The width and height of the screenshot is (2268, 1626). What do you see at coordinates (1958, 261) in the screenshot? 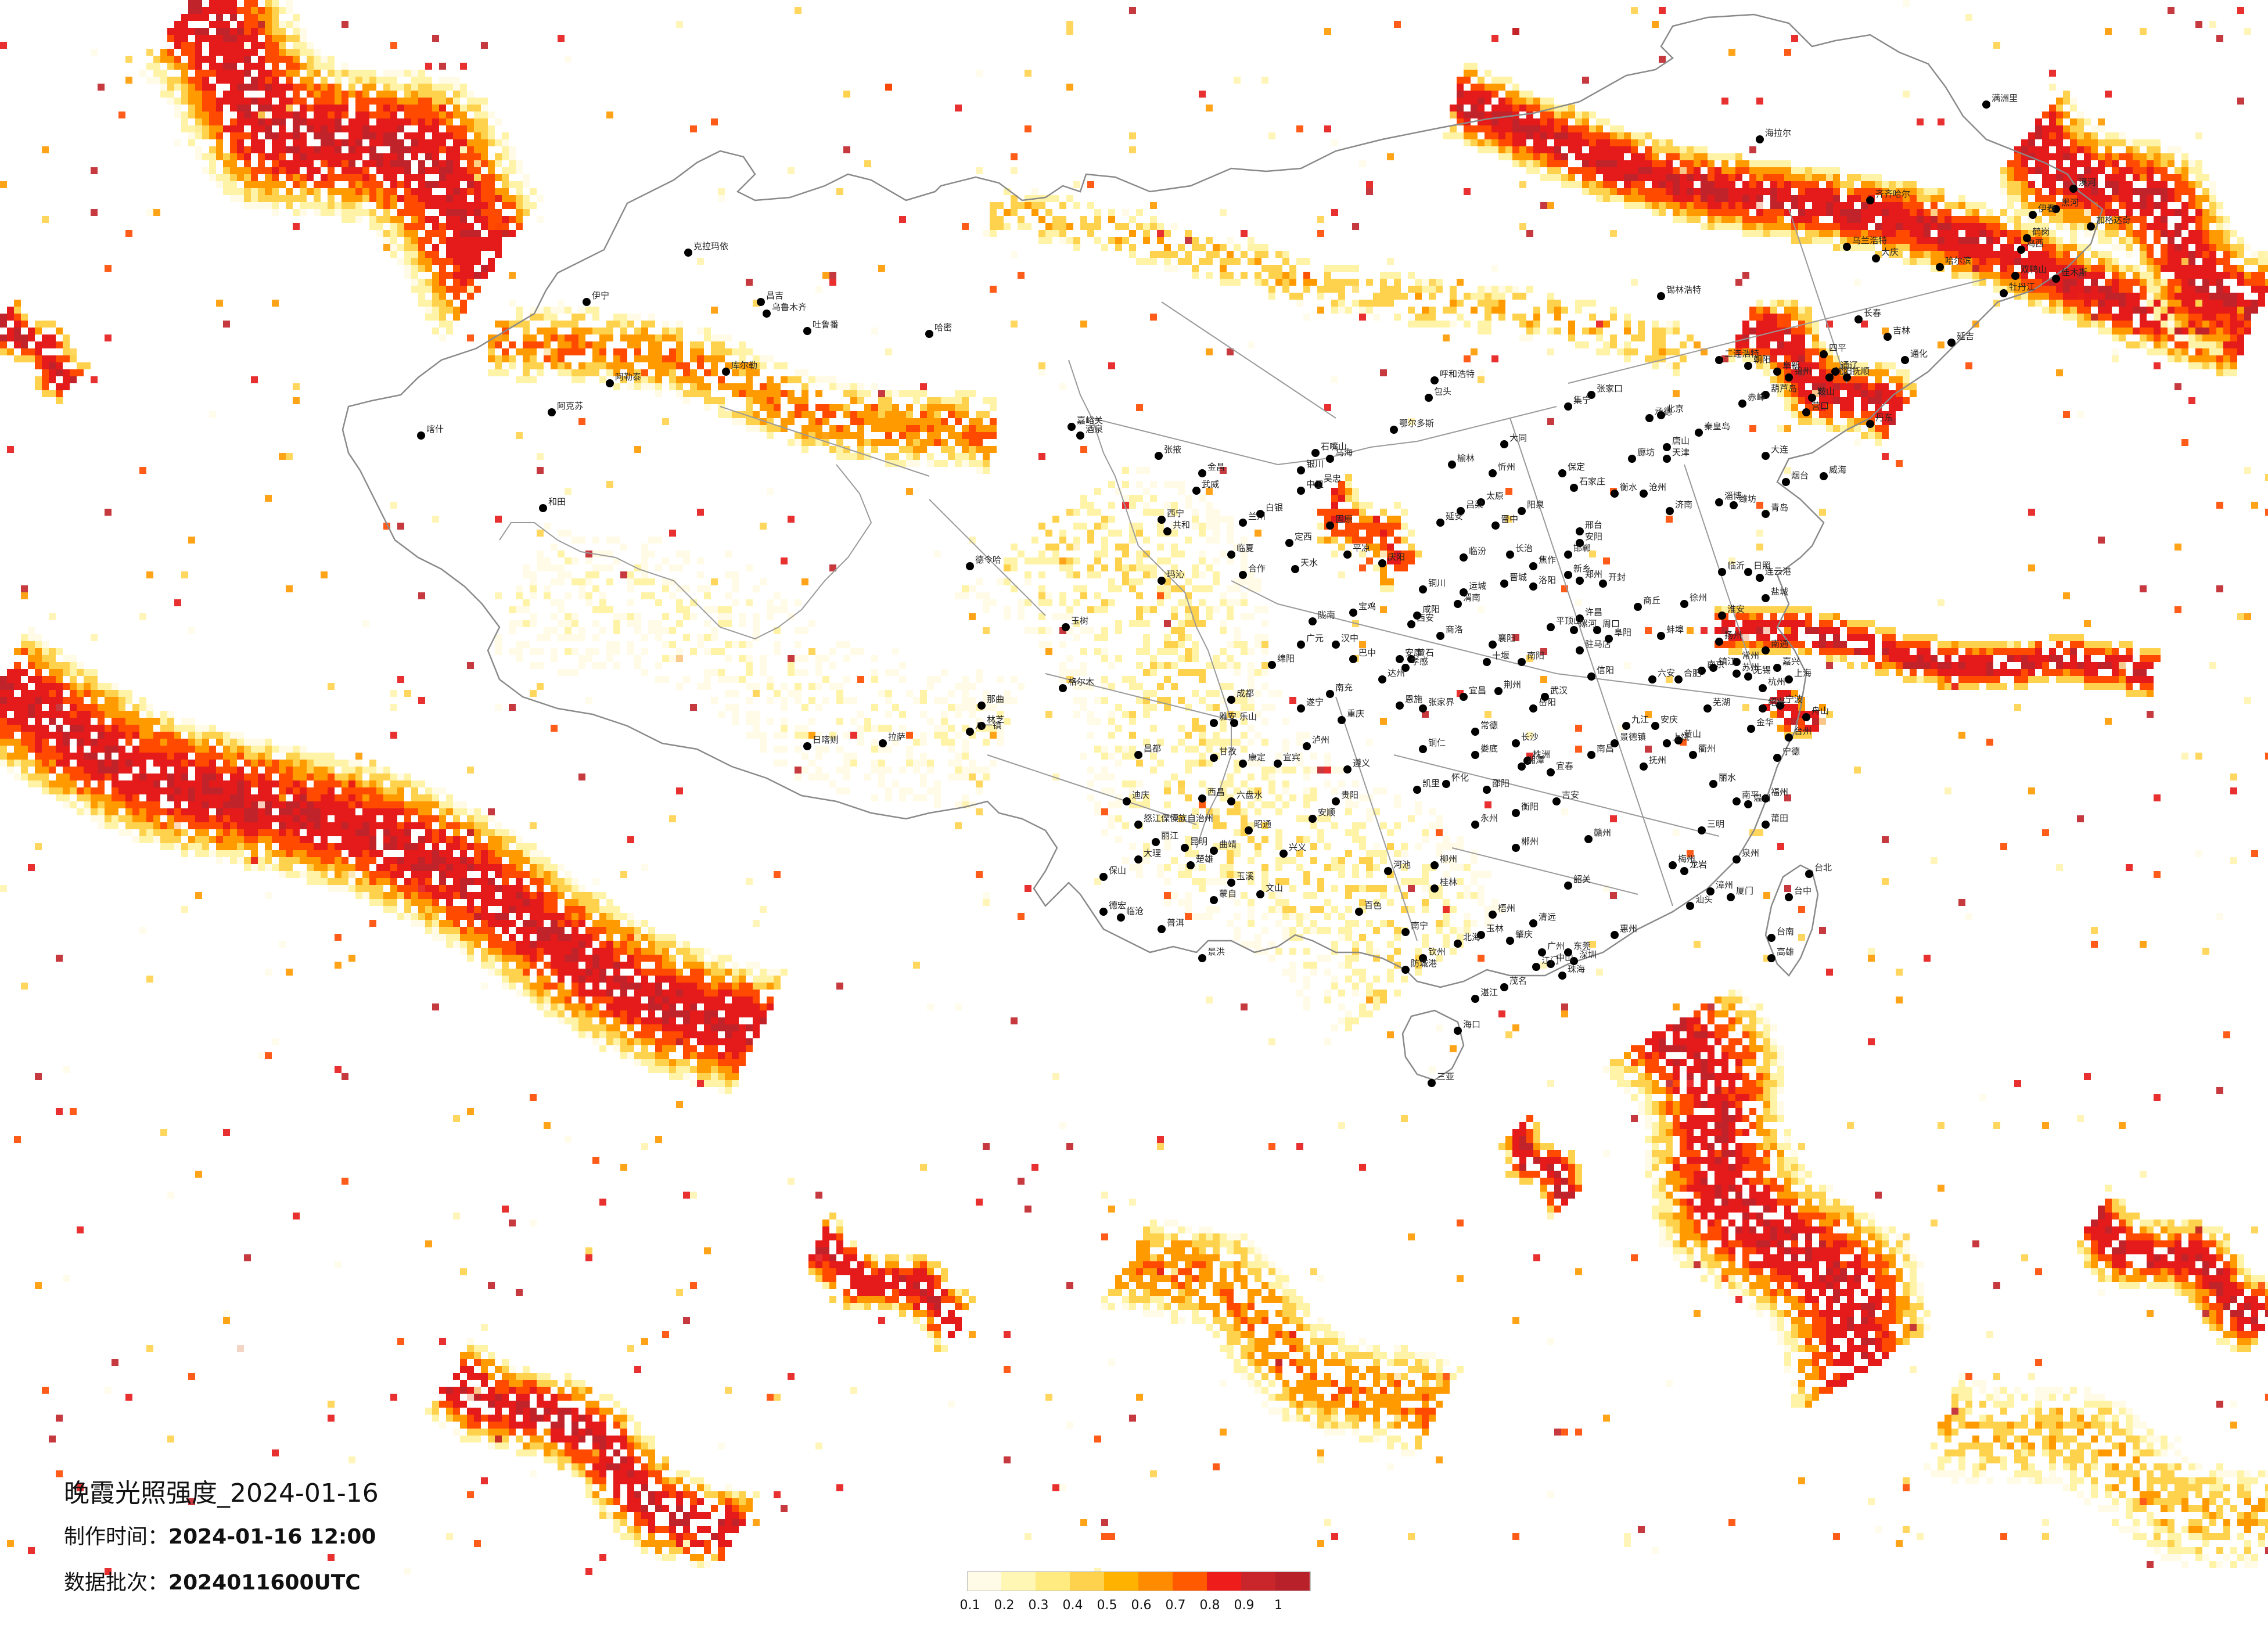
I see `city-label: 哈尔滨` at bounding box center [1958, 261].